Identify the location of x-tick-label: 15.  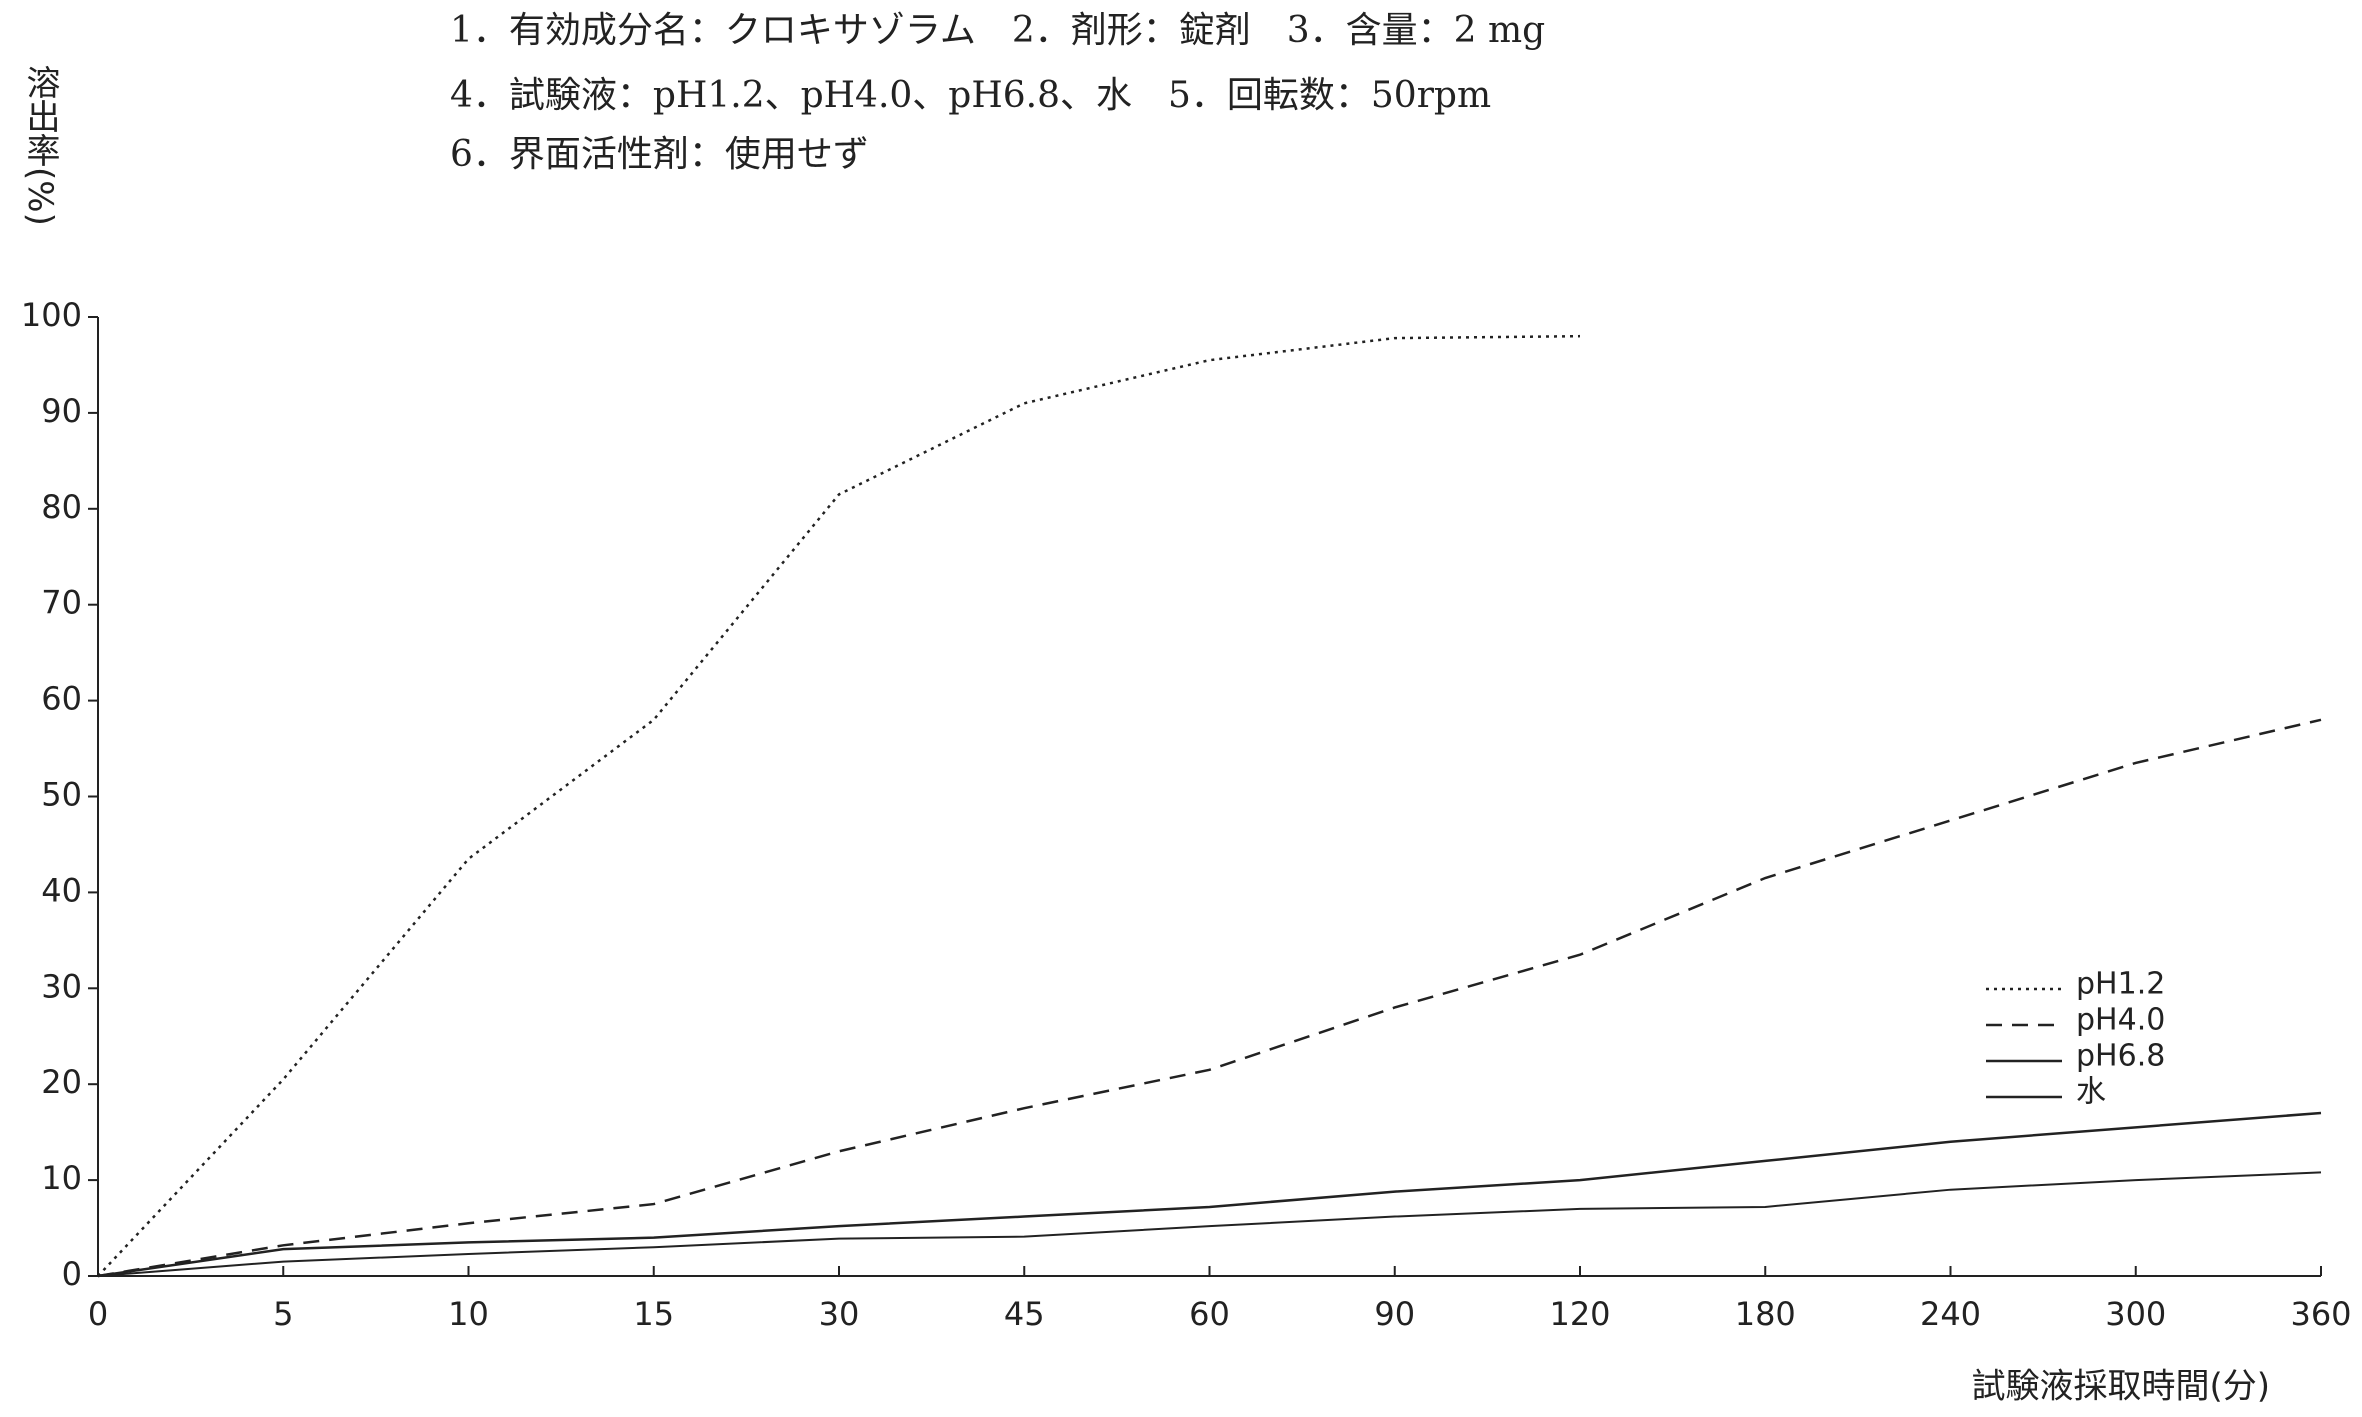
(653, 1314).